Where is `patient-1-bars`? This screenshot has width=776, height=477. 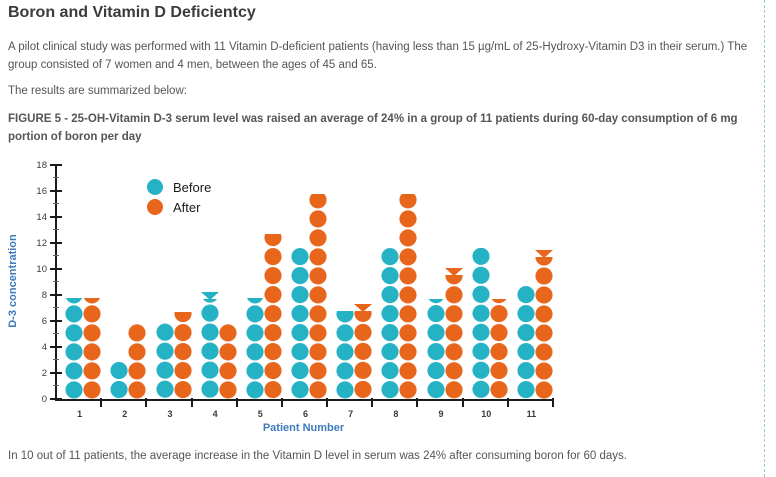 patient-1-bars is located at coordinates (83, 348).